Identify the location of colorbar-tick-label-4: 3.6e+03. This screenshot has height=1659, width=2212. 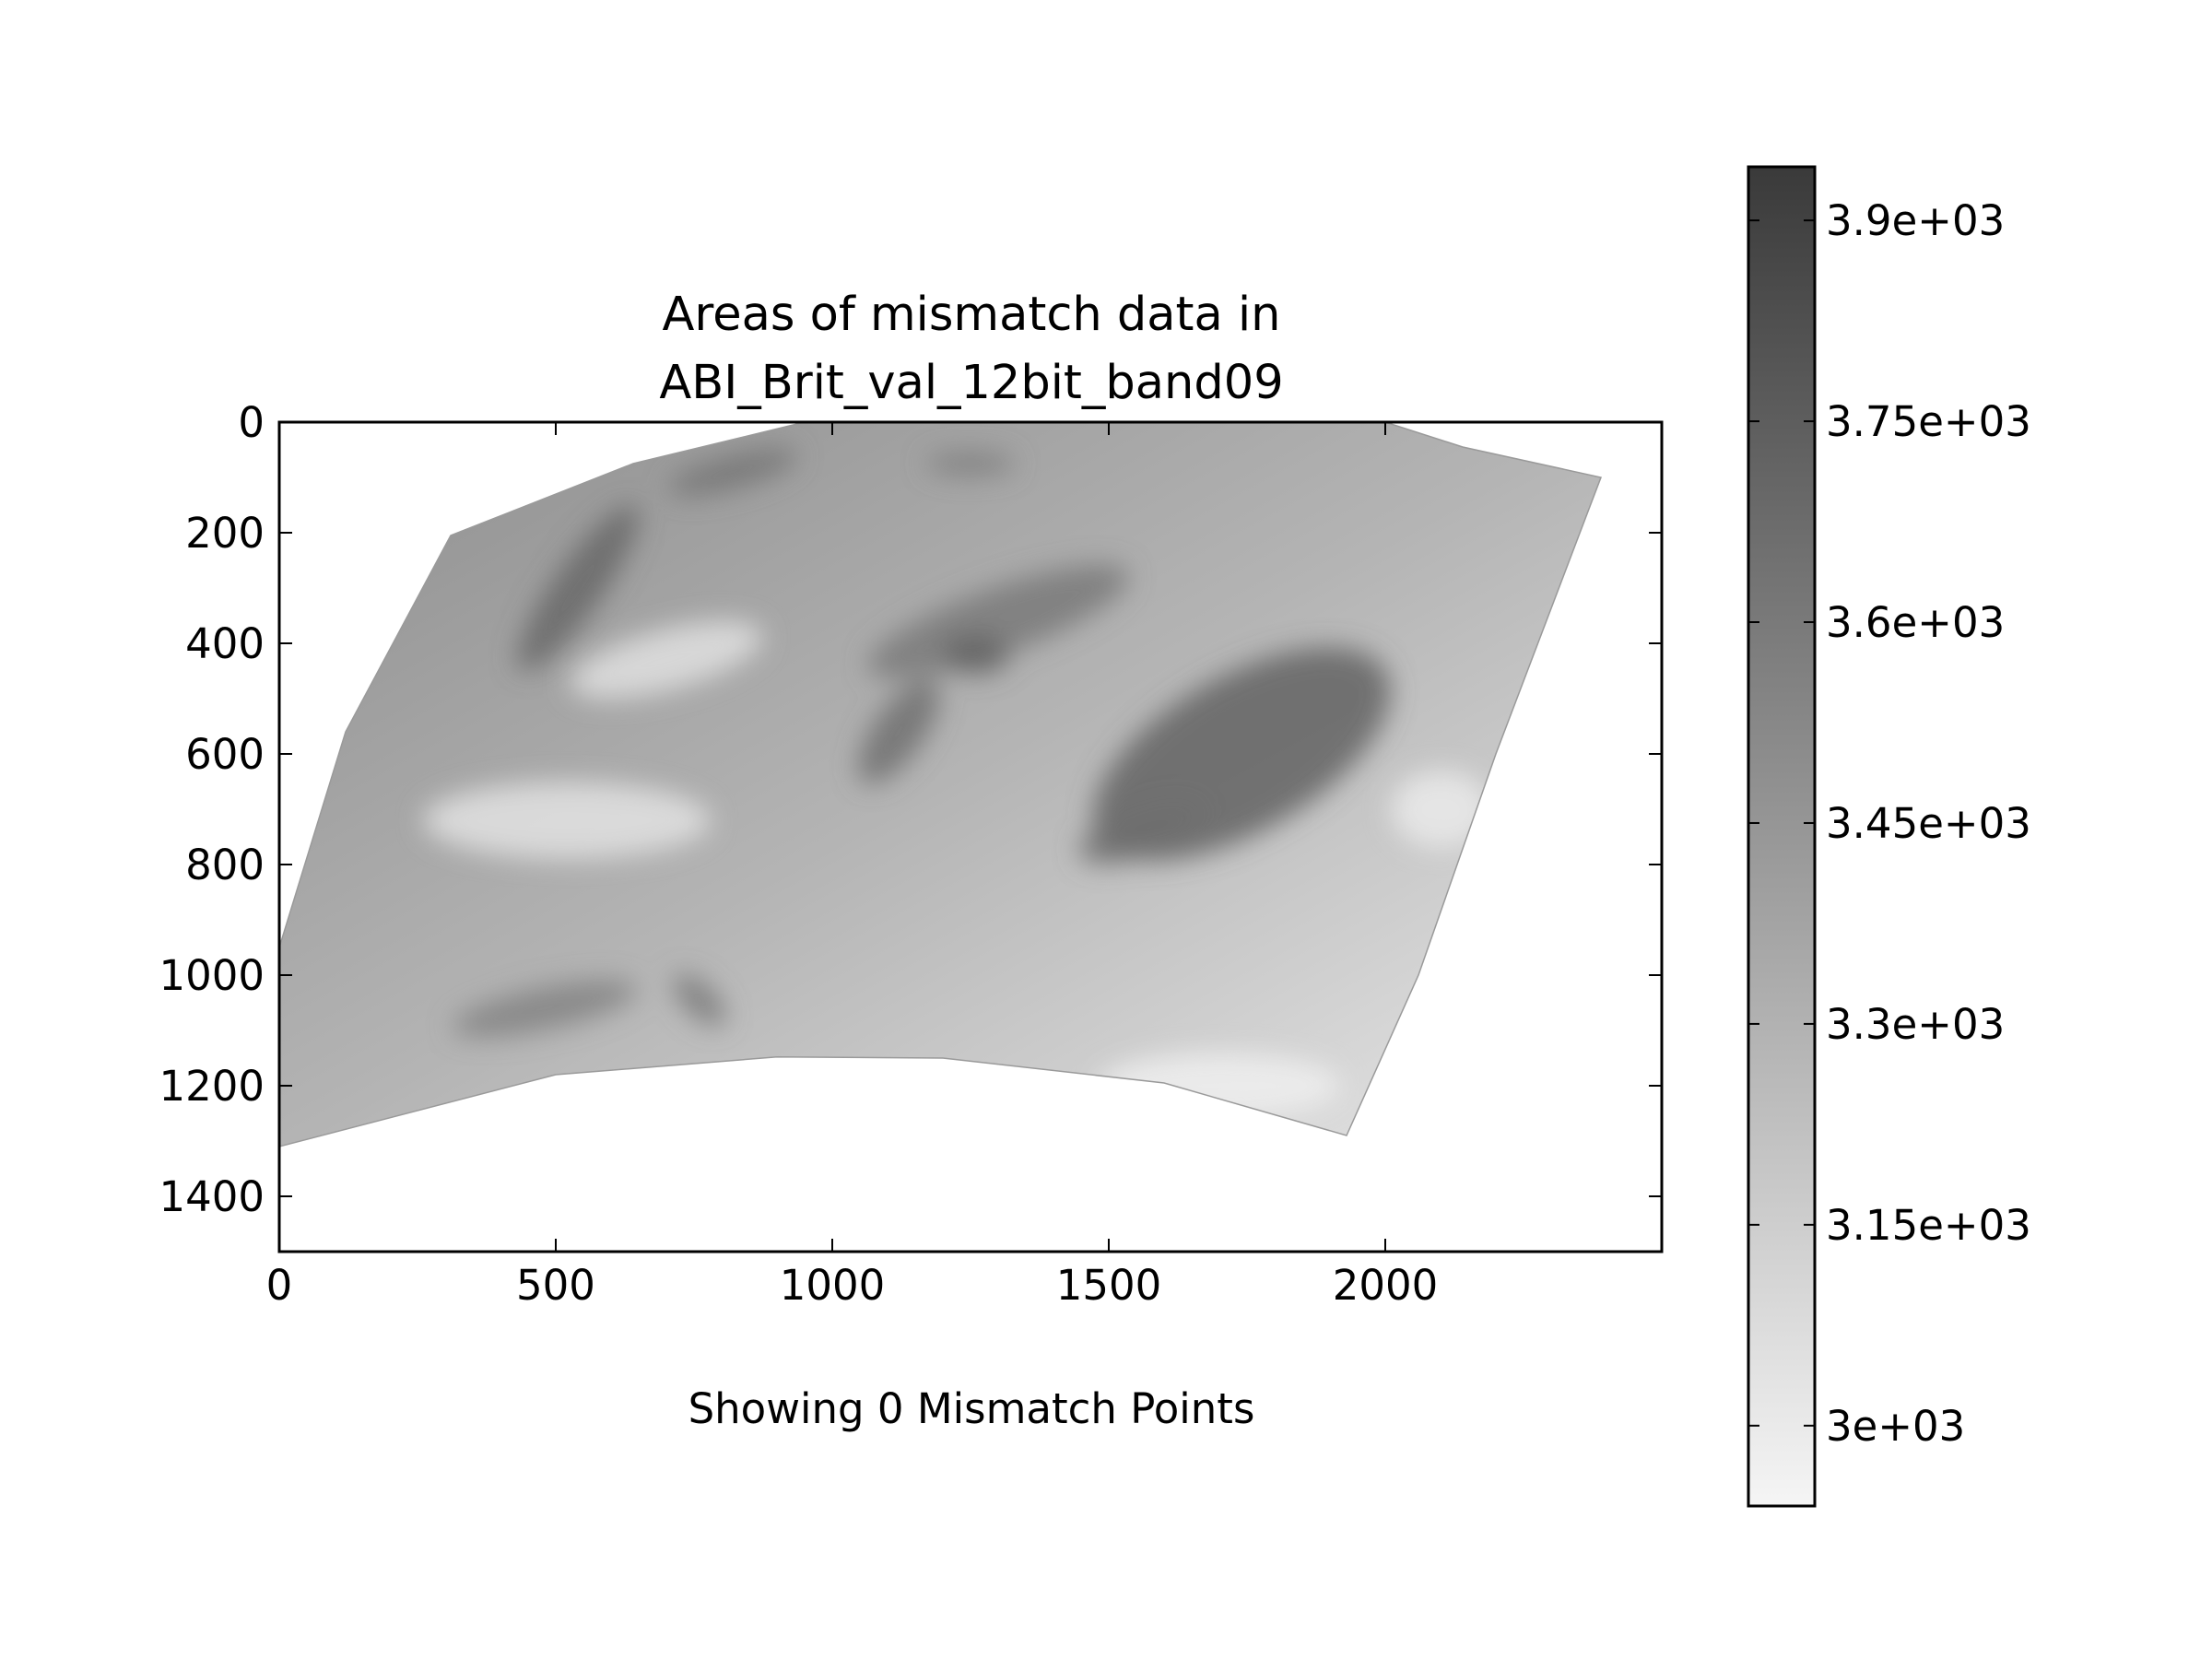
(1915, 622).